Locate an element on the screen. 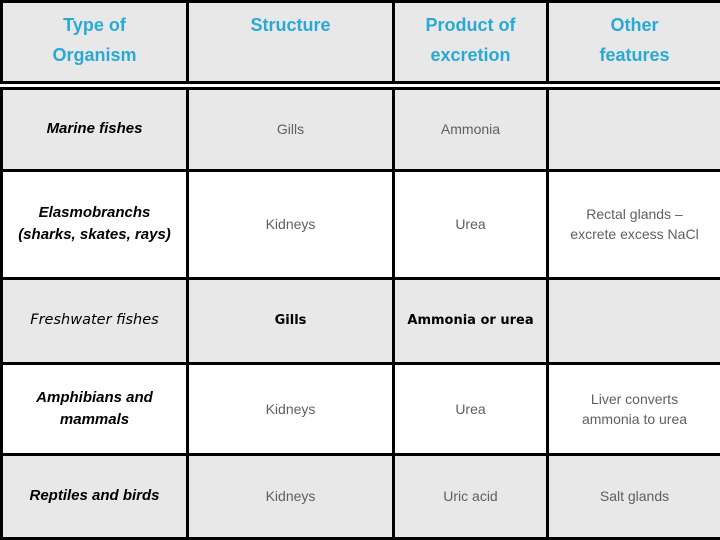  cell-other: Liver converts ammonia to urea is located at coordinates (633, 409).